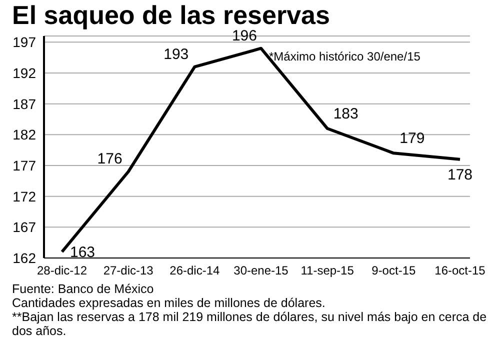 Image resolution: width=500 pixels, height=341 pixels. Describe the element at coordinates (83, 252) in the screenshot. I see `data-label: 163` at that location.